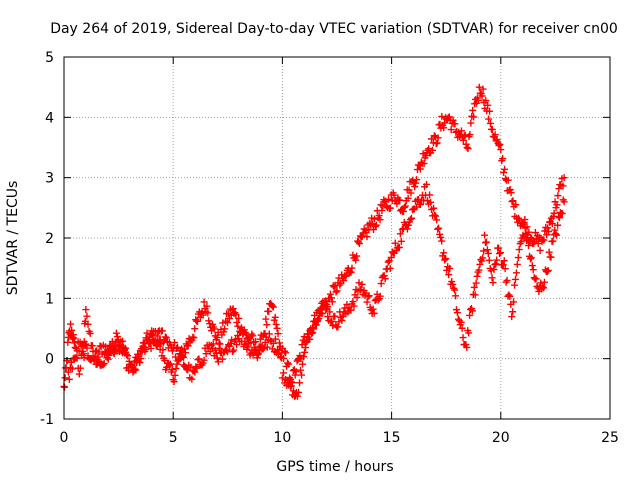 The width and height of the screenshot is (640, 480). What do you see at coordinates (282, 438) in the screenshot?
I see `x-tick-label: 10` at bounding box center [282, 438].